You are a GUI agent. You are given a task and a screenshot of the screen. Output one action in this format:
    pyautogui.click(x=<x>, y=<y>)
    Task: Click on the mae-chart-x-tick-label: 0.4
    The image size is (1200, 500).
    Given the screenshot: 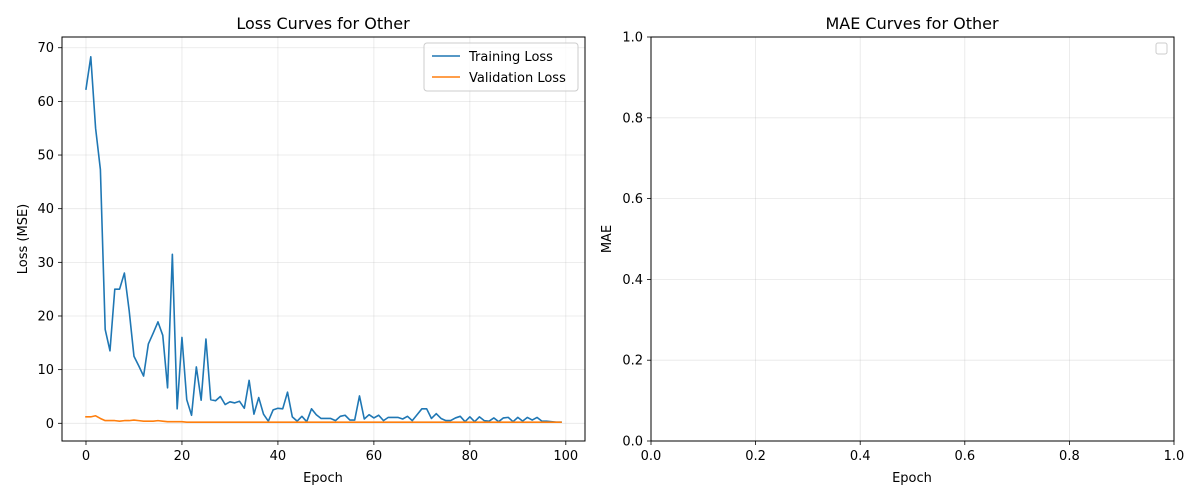 What is the action you would take?
    pyautogui.click(x=860, y=456)
    